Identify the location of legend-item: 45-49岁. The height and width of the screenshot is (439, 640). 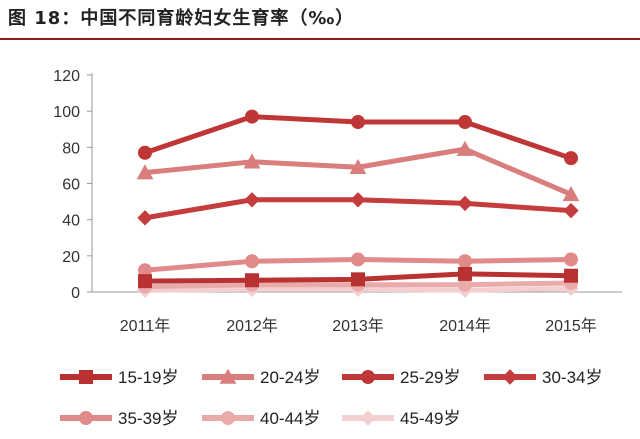
(401, 418).